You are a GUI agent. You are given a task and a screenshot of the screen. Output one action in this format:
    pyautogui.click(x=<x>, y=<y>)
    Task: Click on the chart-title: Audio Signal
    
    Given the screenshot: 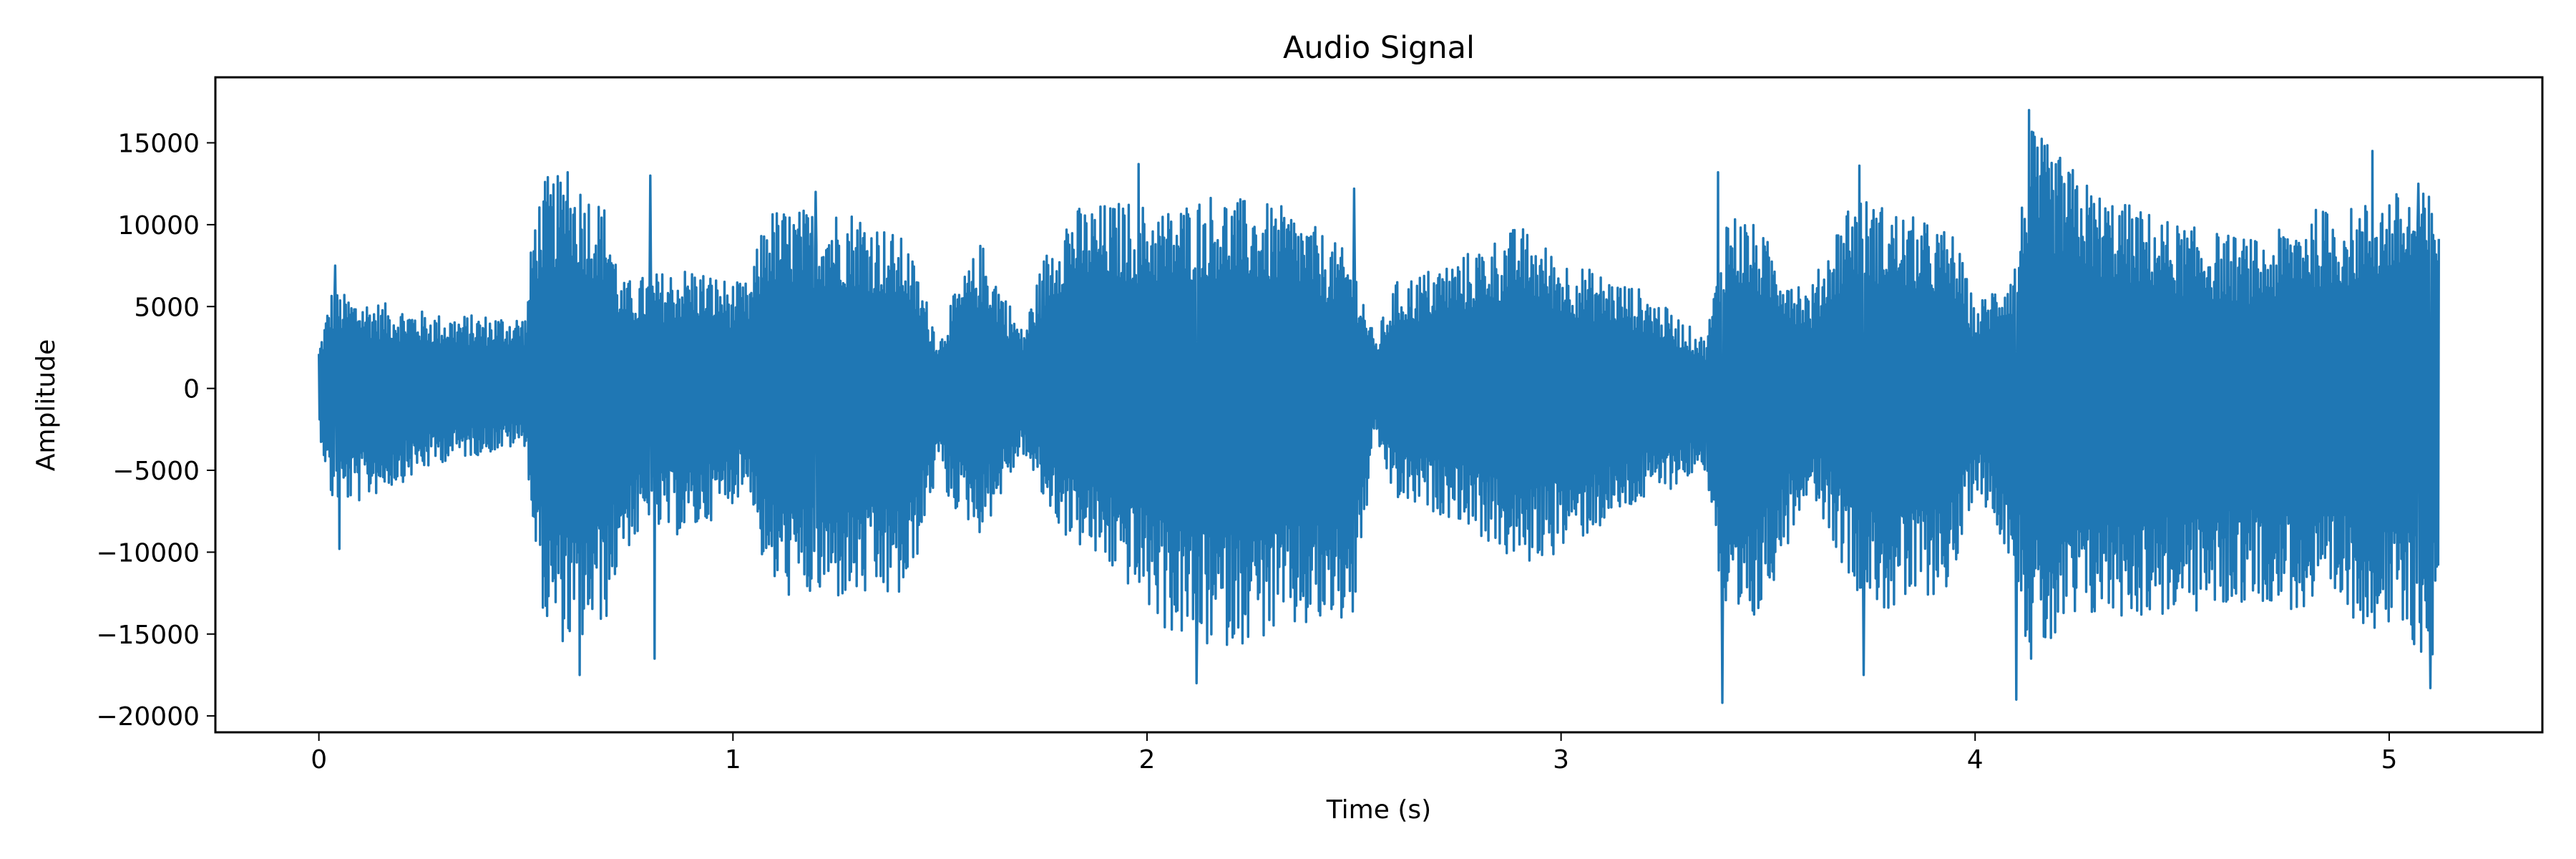 What is the action you would take?
    pyautogui.click(x=1379, y=48)
    